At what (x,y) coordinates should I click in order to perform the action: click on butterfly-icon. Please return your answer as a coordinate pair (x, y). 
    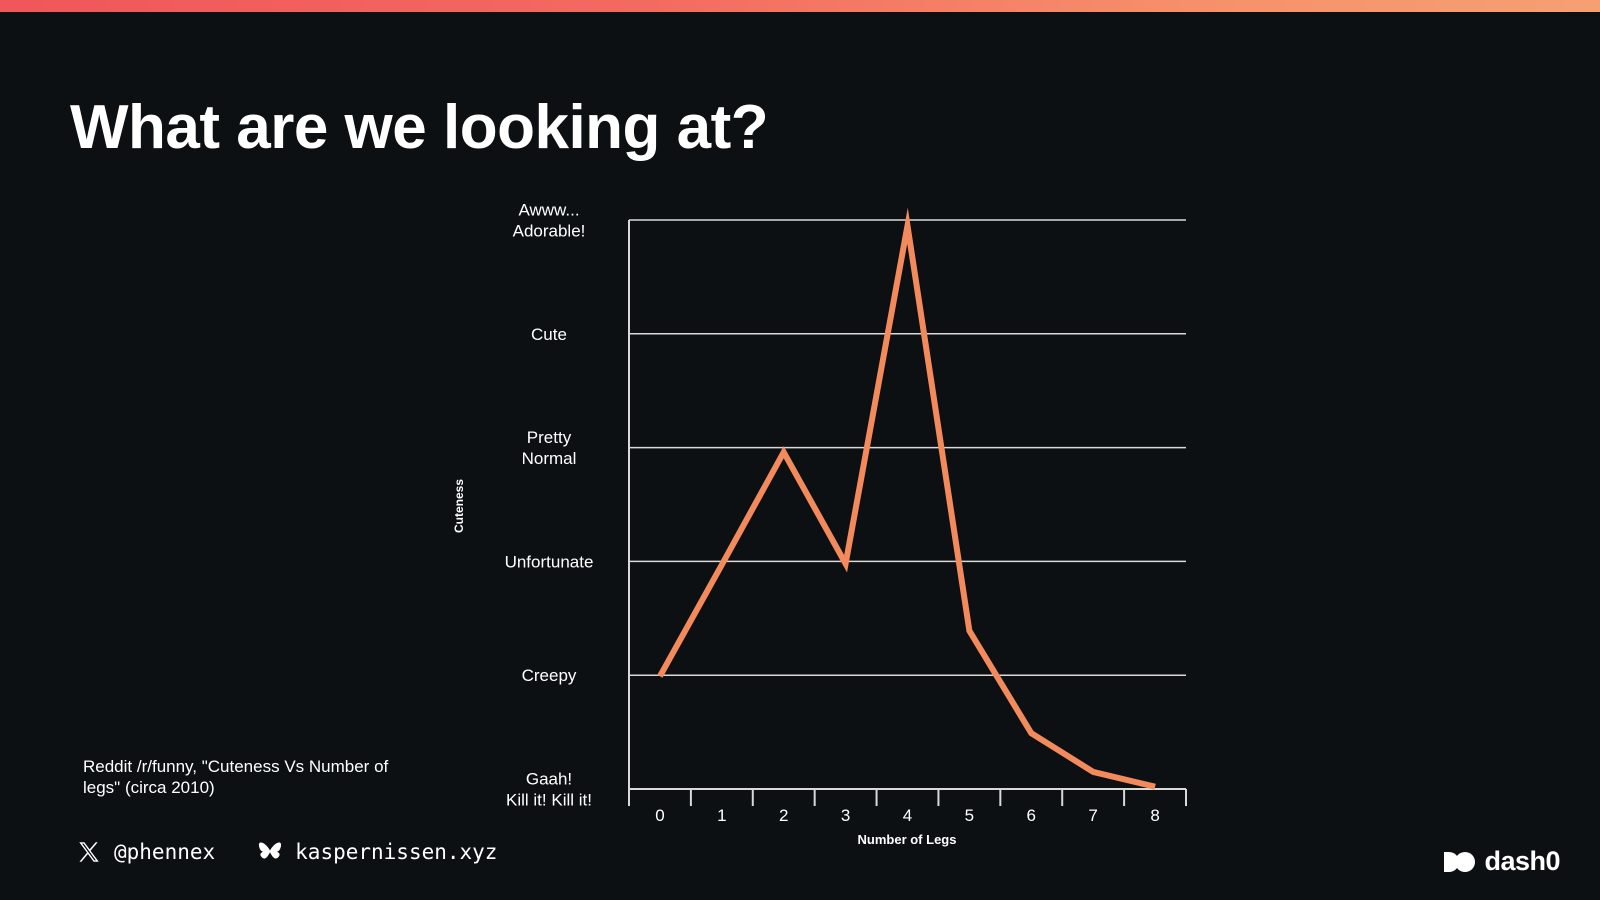
    Looking at the image, I should click on (270, 850).